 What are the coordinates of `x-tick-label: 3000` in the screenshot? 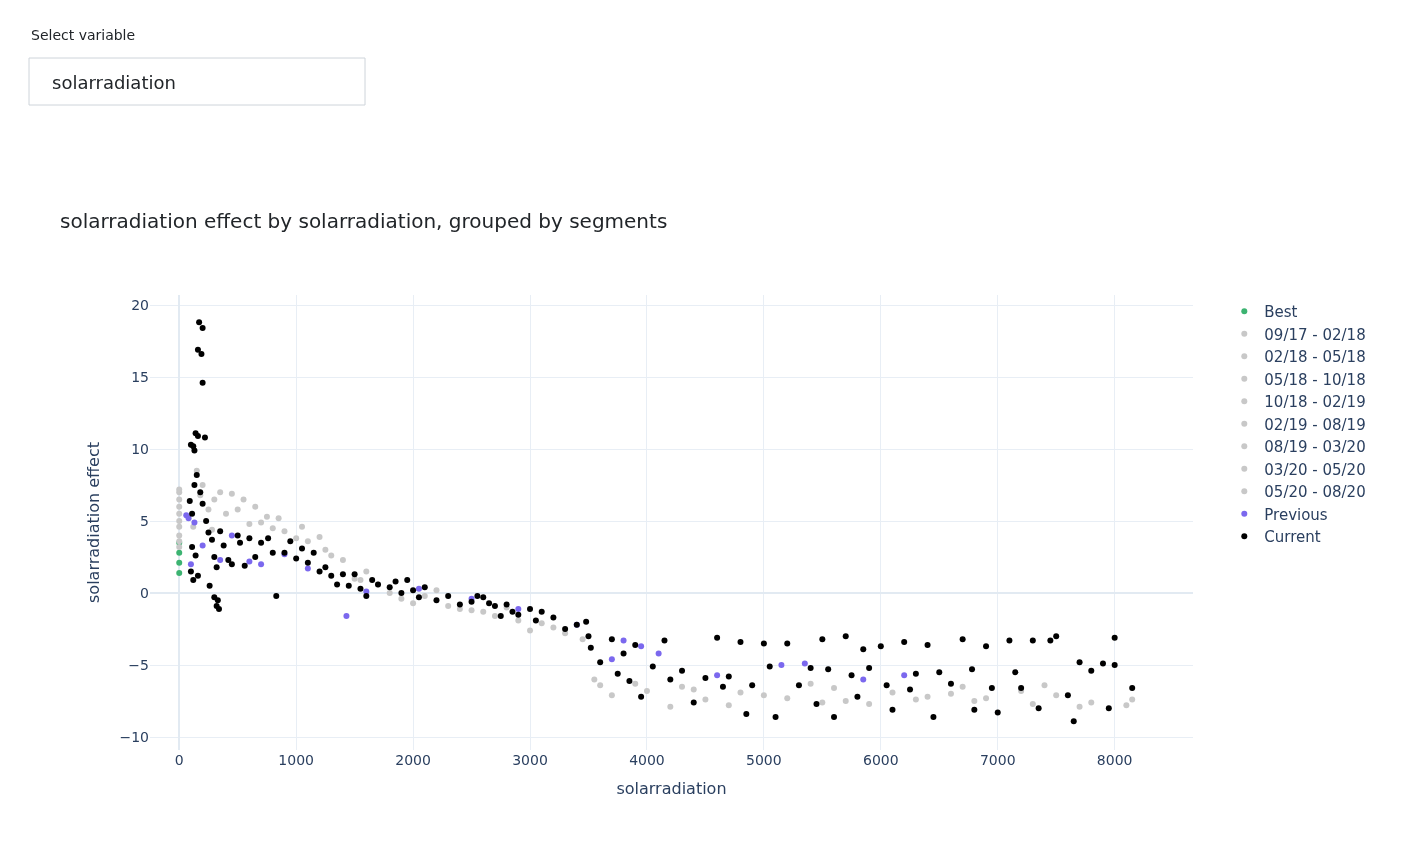 It's located at (530, 760).